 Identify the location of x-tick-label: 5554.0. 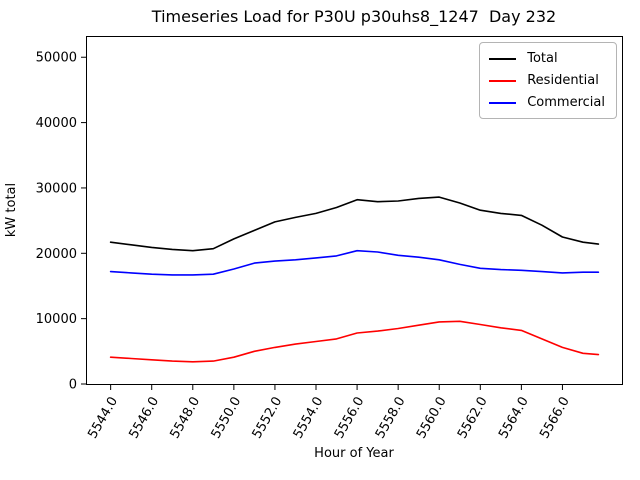
(309, 418).